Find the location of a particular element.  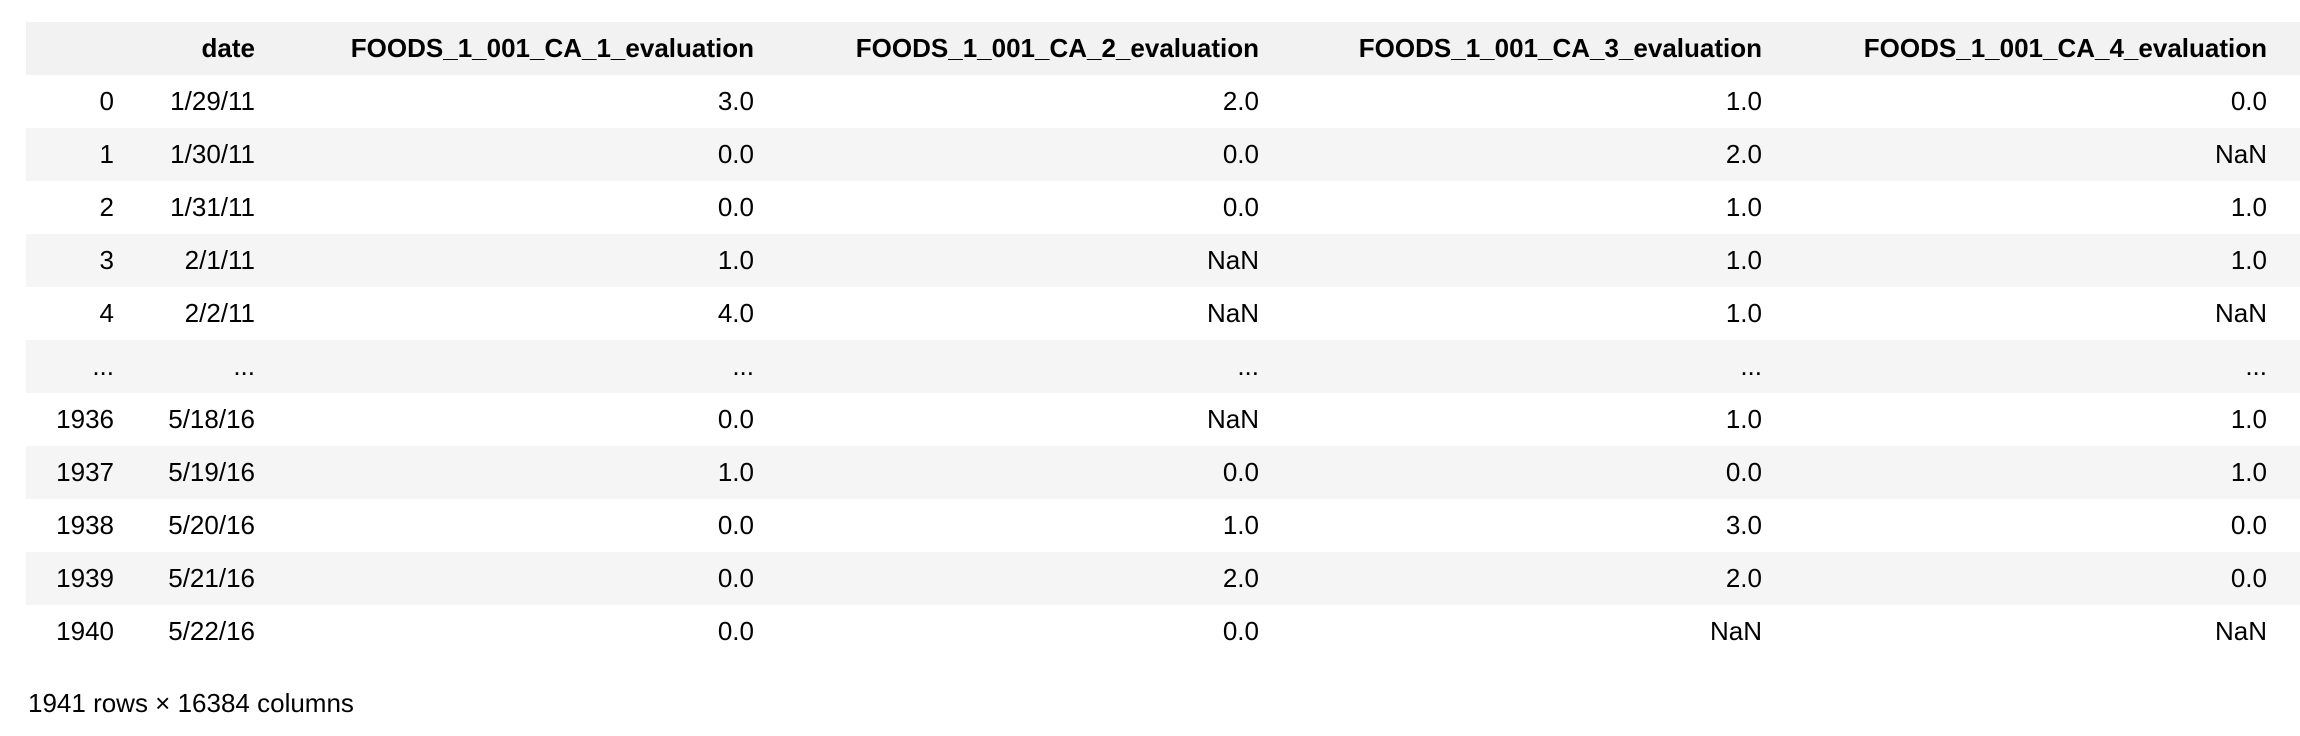

row-index: 1937 is located at coordinates (85, 472).